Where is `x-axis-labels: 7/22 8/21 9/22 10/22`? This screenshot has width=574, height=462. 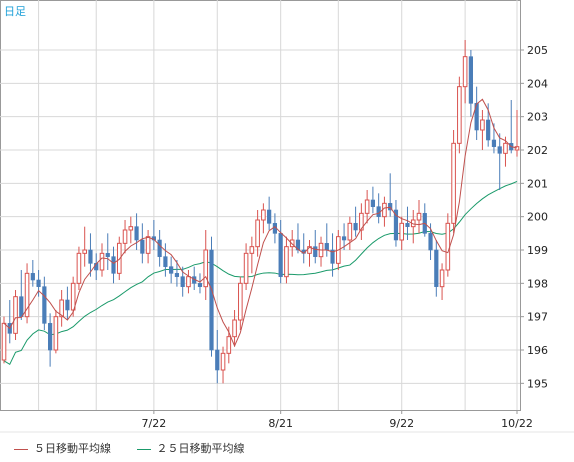
x-axis-labels: 7/22 8/21 9/22 10/22 is located at coordinates (337, 420).